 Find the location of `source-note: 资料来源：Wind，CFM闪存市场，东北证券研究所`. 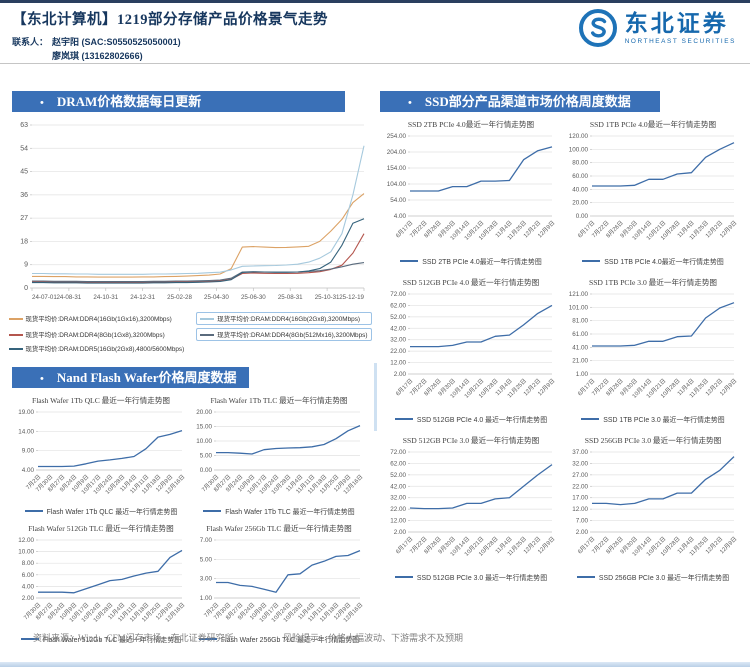

source-note: 资料来源：Wind，CFM闪存市场，东北证券研究所 is located at coordinates (133, 638).